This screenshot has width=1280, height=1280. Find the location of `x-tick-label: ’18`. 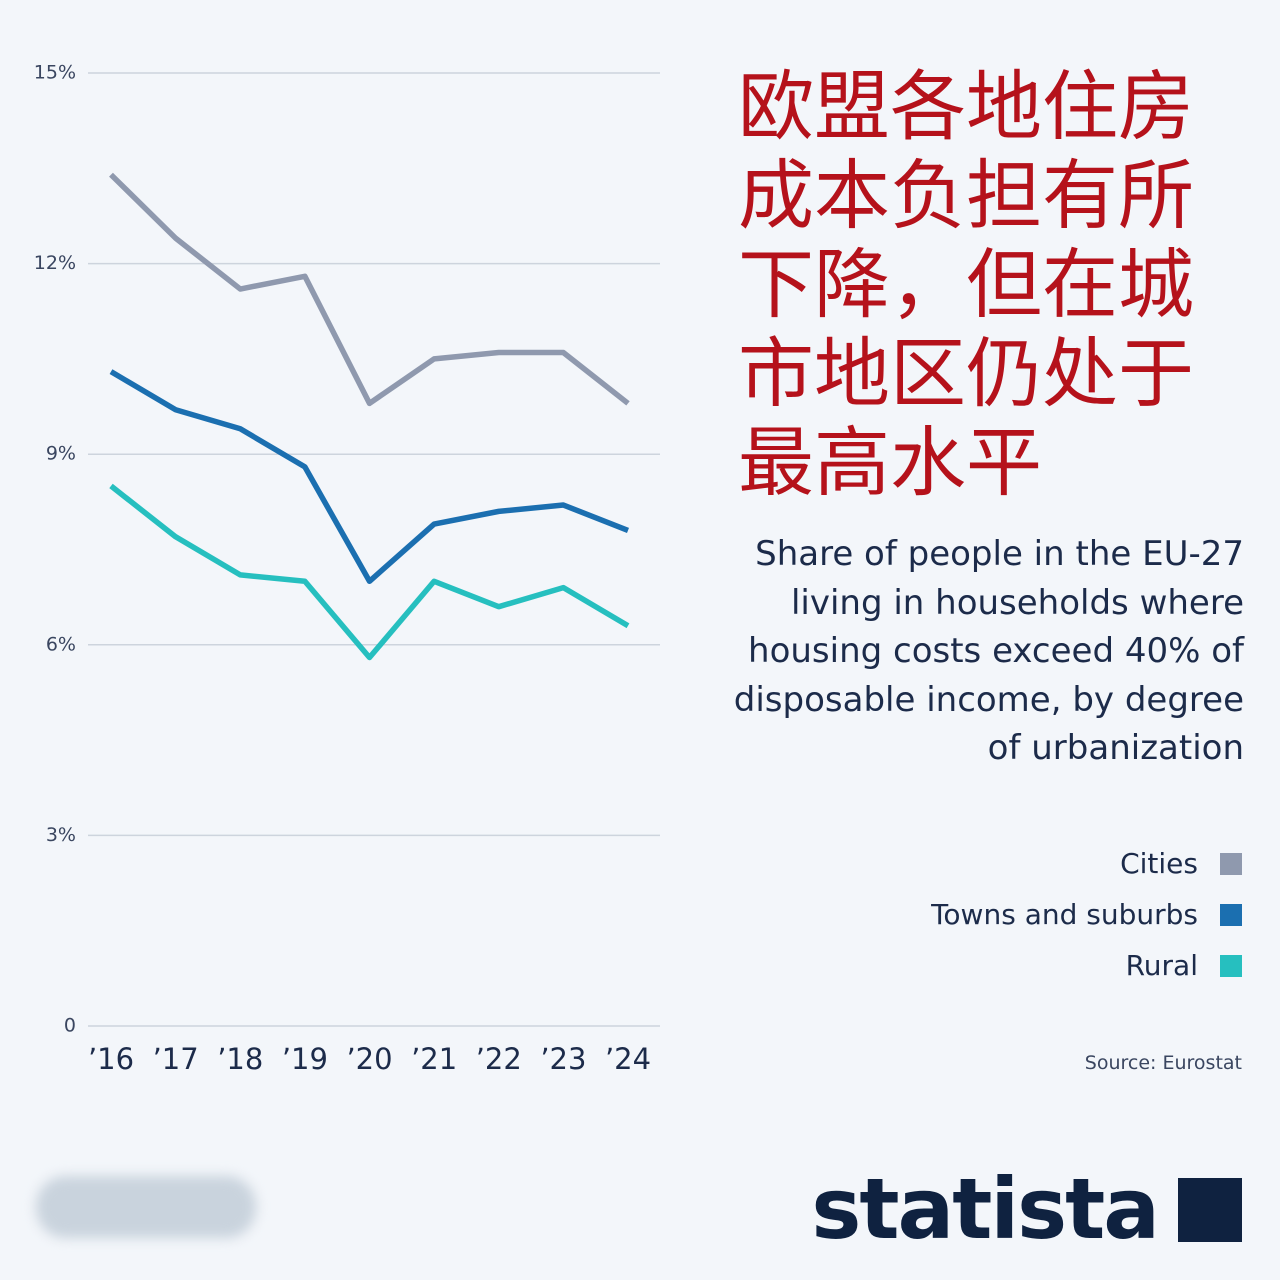

x-tick-label: ’18 is located at coordinates (240, 1059).